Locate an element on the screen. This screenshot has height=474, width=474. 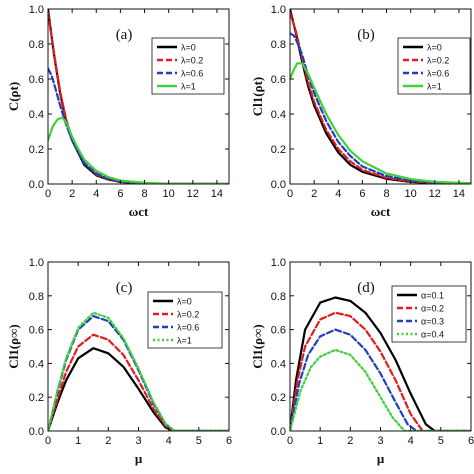
legend-entry: α=0.2 is located at coordinates (432, 309).